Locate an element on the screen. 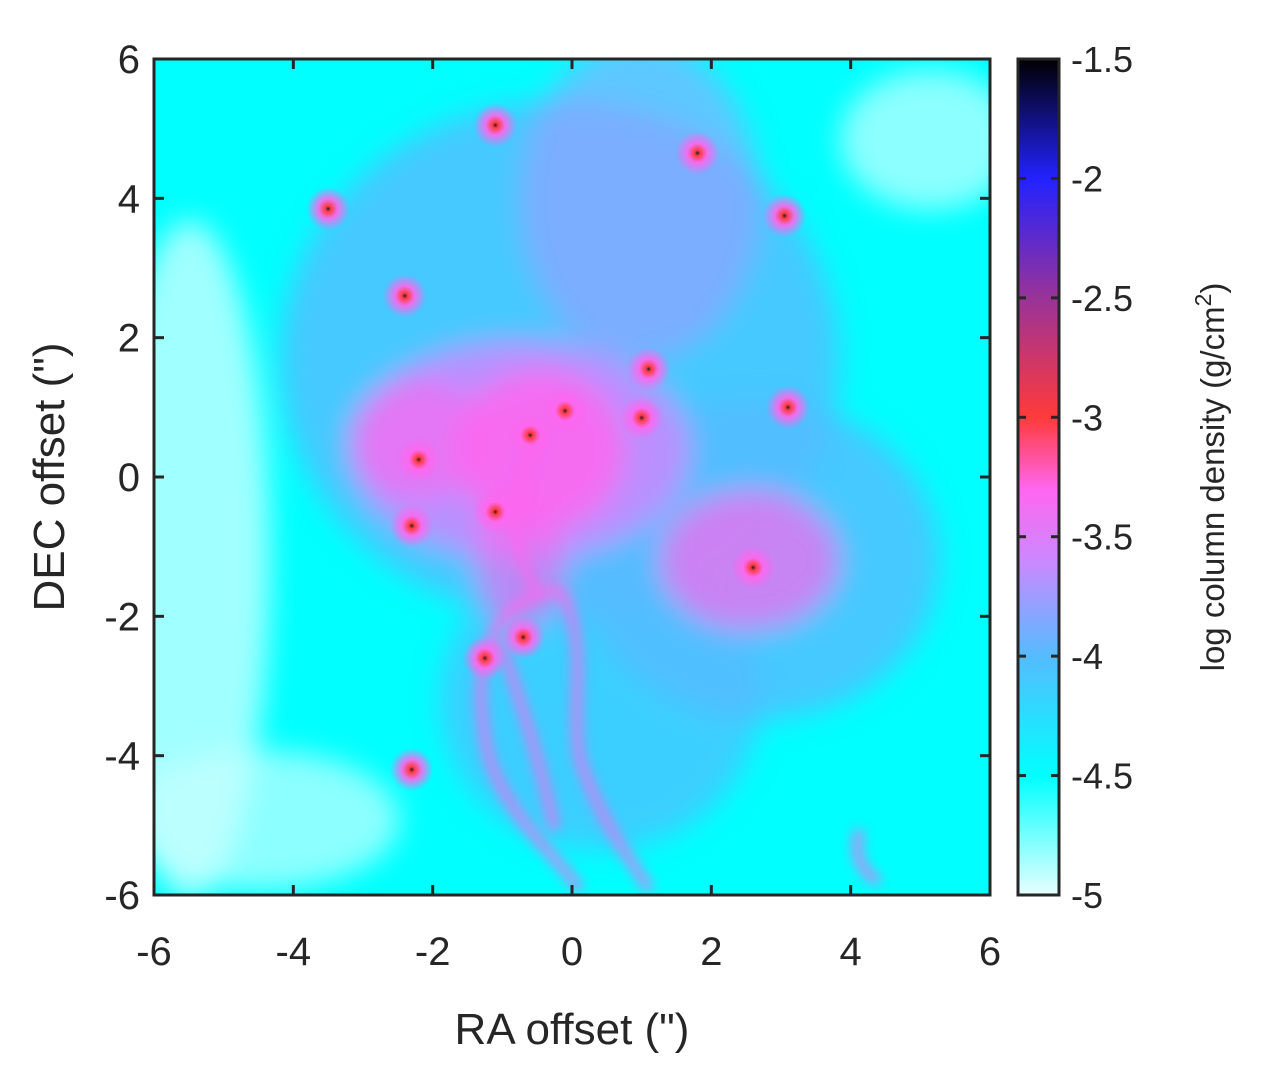  x-tick-label: 0 is located at coordinates (572, 952).